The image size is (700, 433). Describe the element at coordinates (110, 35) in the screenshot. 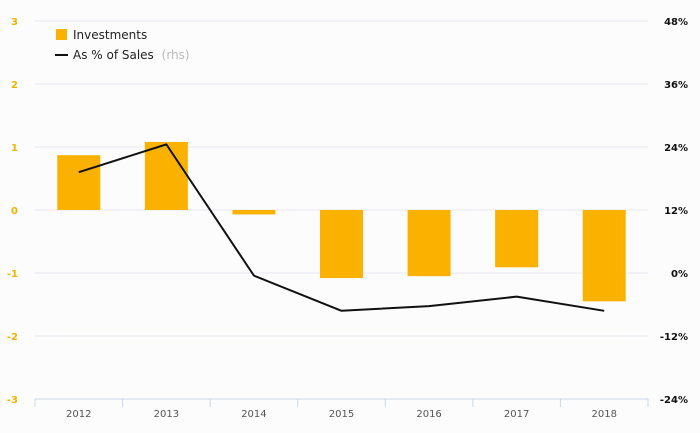

I see `legend-label-investments: Investments` at that location.